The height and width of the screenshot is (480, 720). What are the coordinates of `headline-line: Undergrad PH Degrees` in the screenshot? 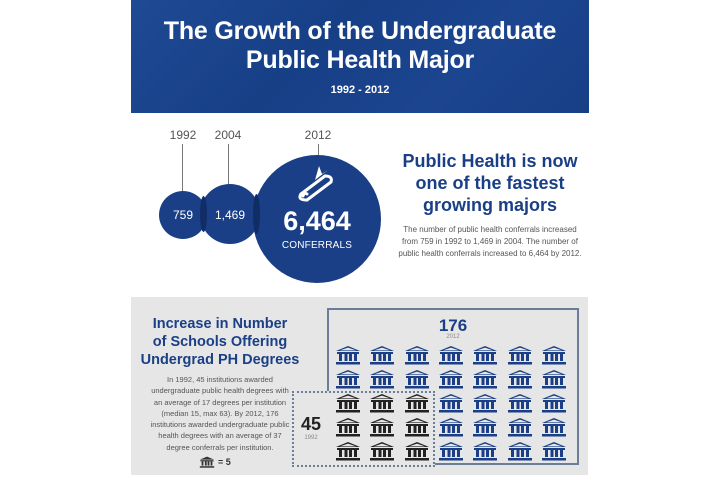 It's located at (220, 360).